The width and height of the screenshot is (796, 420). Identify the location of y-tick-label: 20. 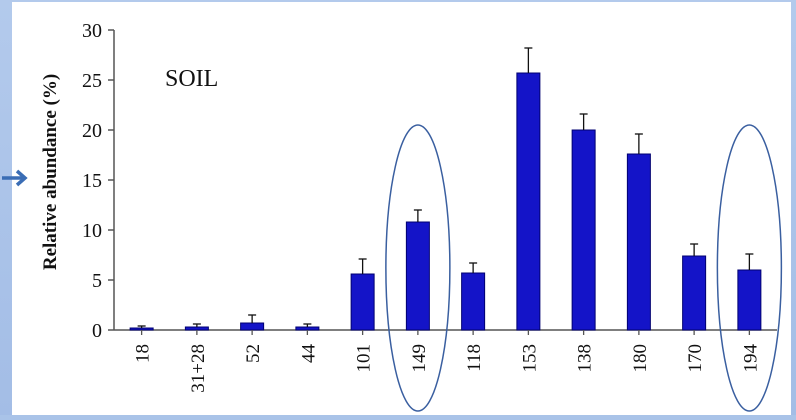
(92, 131).